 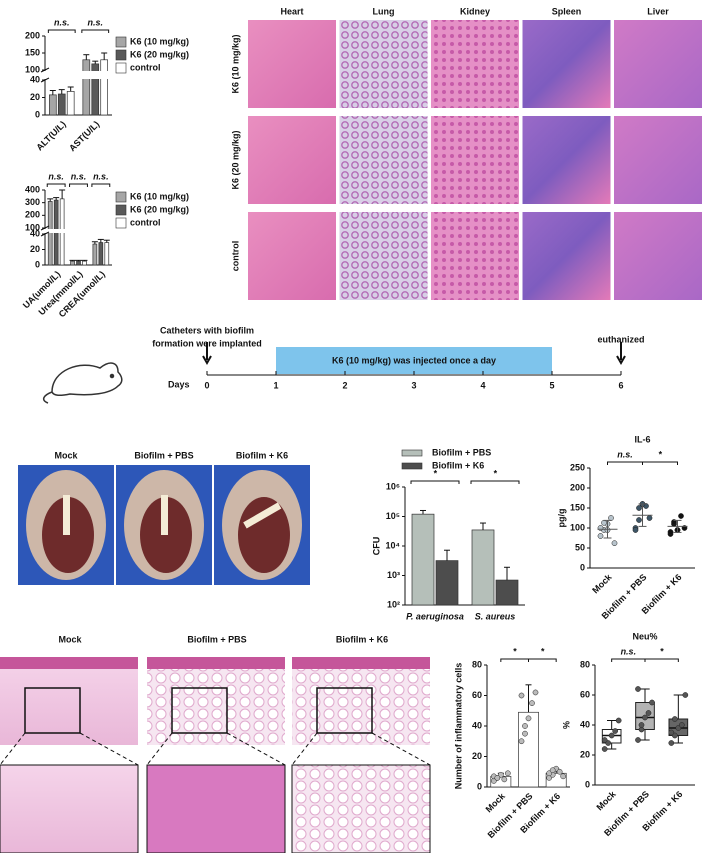 I want to click on injection-period, so click(x=414, y=360).